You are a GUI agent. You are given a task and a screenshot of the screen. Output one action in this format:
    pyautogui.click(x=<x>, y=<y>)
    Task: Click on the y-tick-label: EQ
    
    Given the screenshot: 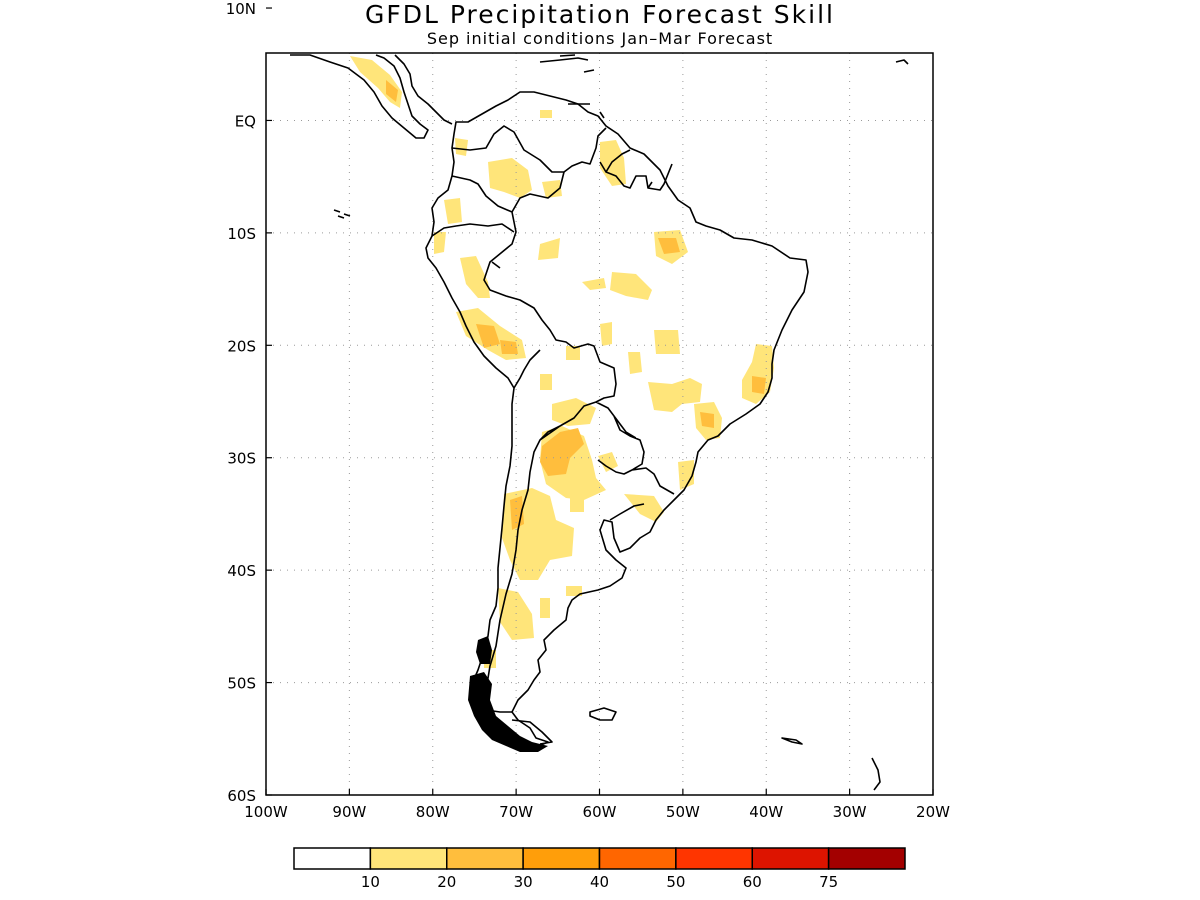 What is the action you would take?
    pyautogui.click(x=245, y=121)
    